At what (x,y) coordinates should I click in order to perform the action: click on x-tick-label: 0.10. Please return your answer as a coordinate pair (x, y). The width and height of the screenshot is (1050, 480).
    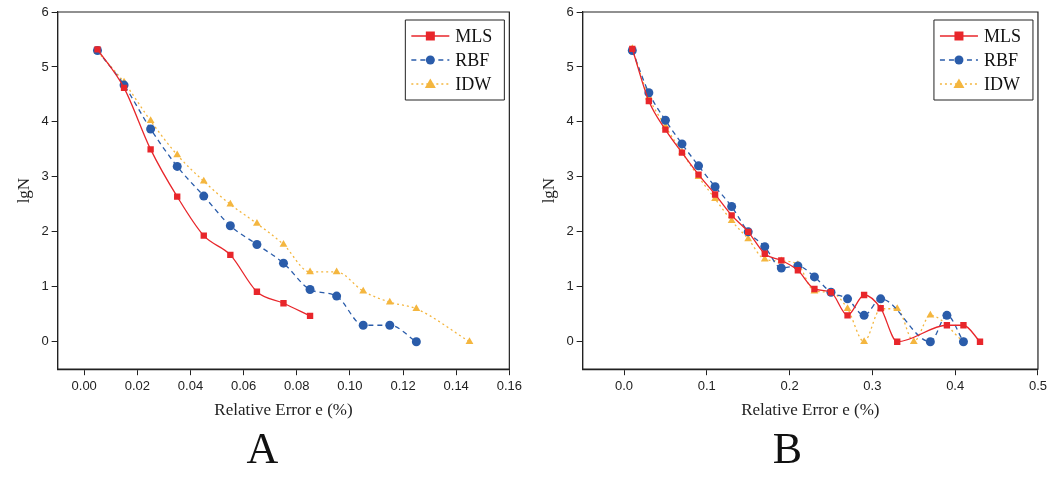
    Looking at the image, I should click on (350, 385).